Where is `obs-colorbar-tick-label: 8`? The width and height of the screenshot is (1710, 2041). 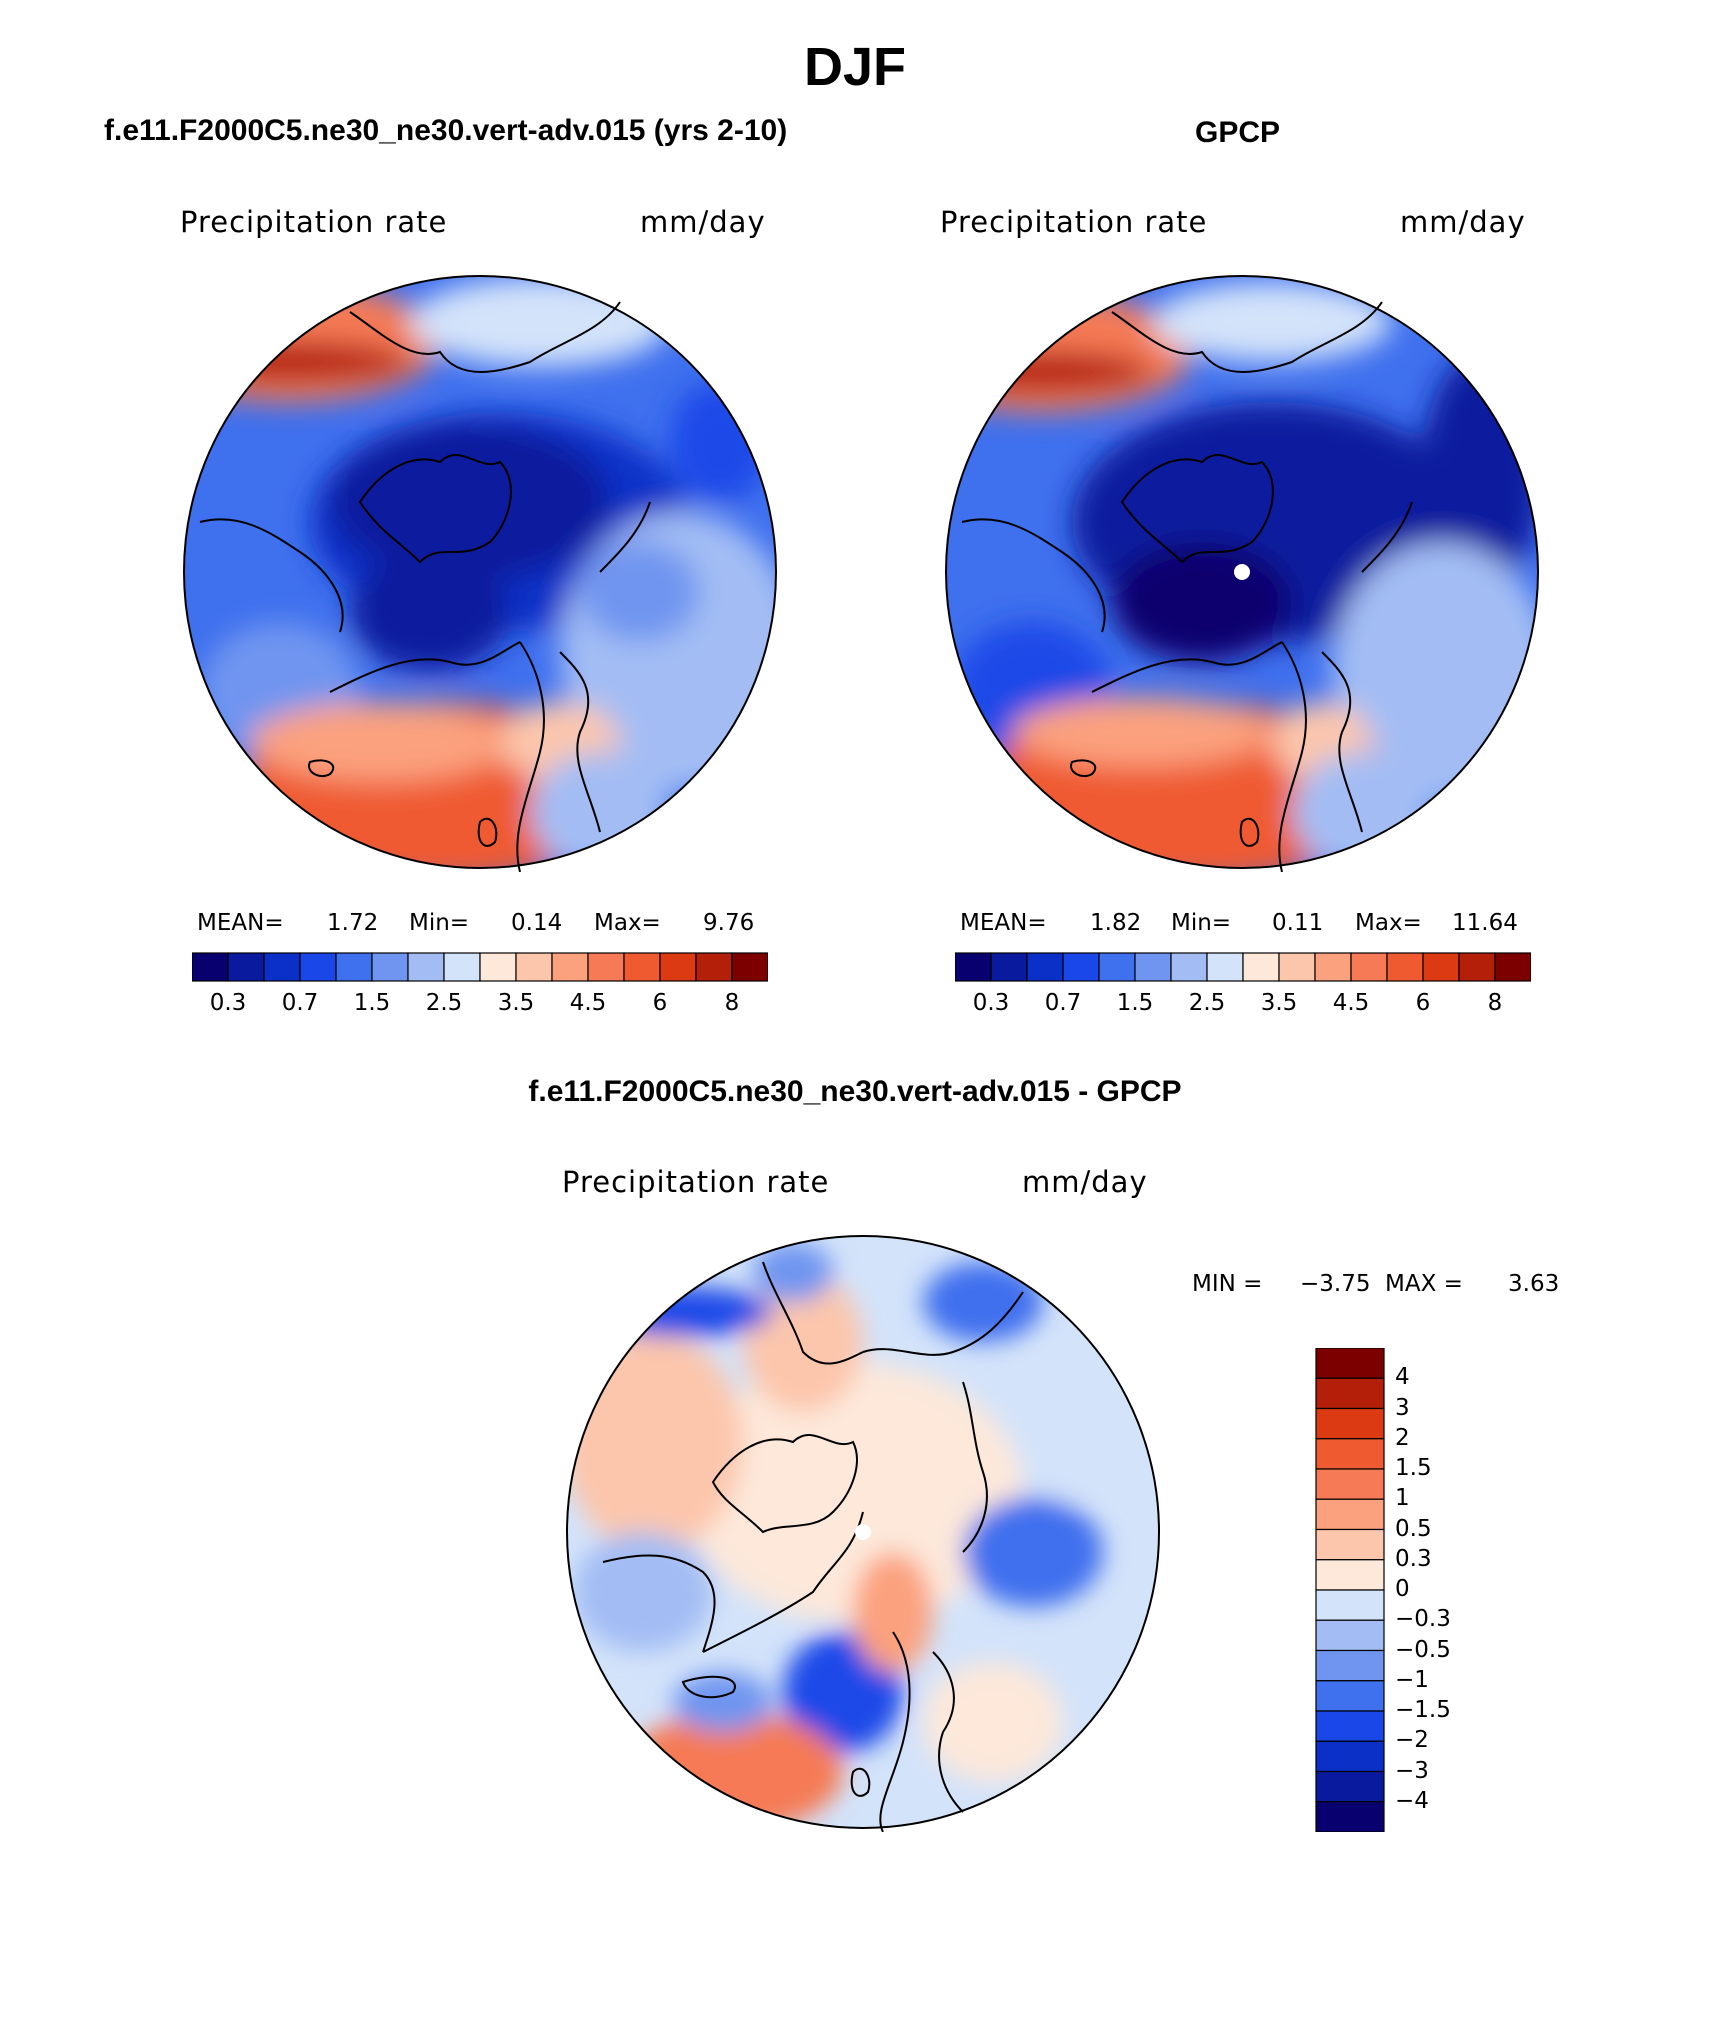
obs-colorbar-tick-label: 8 is located at coordinates (1495, 1003).